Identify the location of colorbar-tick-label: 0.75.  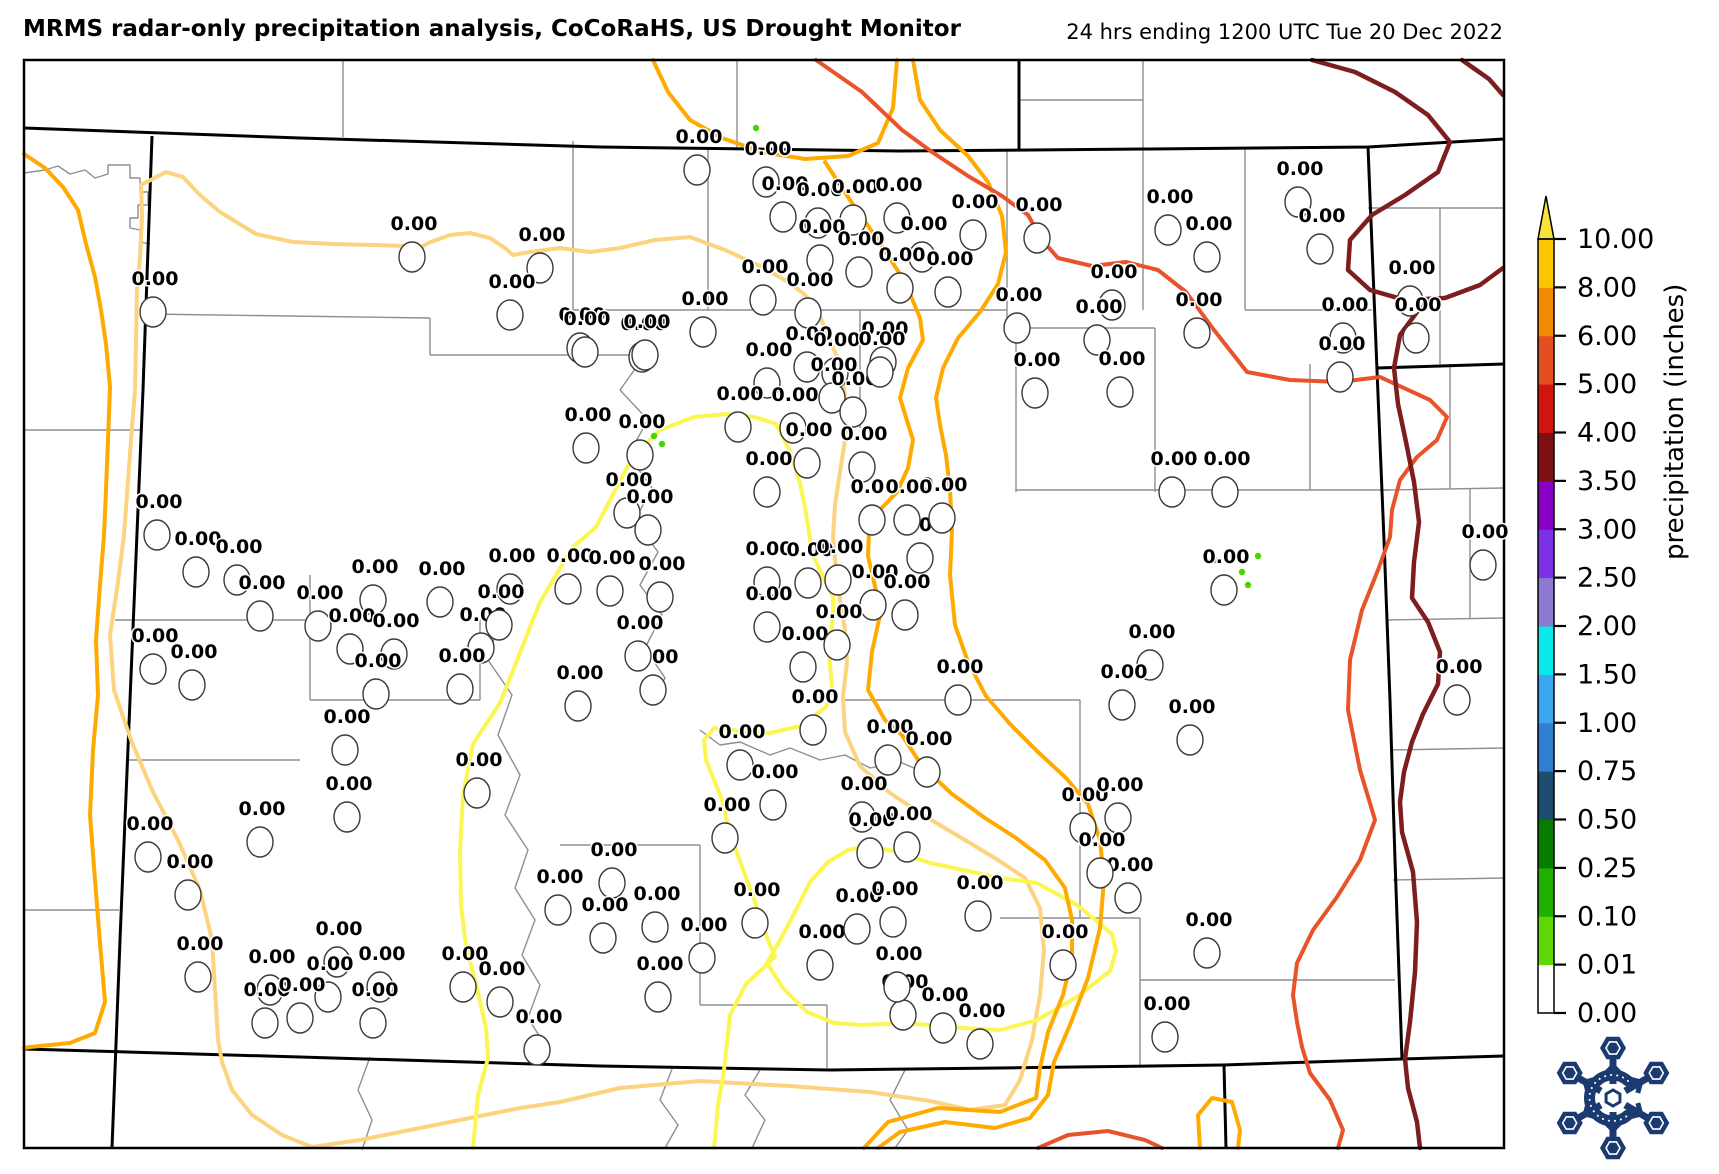
(1607, 771).